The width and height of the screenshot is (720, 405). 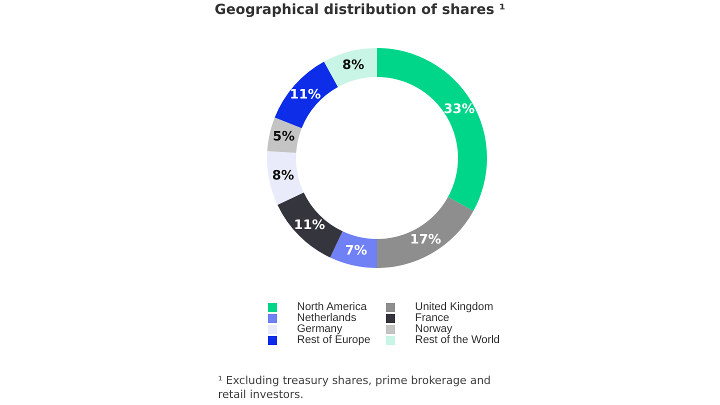 What do you see at coordinates (457, 340) in the screenshot?
I see `legend-label: Rest of the World` at bounding box center [457, 340].